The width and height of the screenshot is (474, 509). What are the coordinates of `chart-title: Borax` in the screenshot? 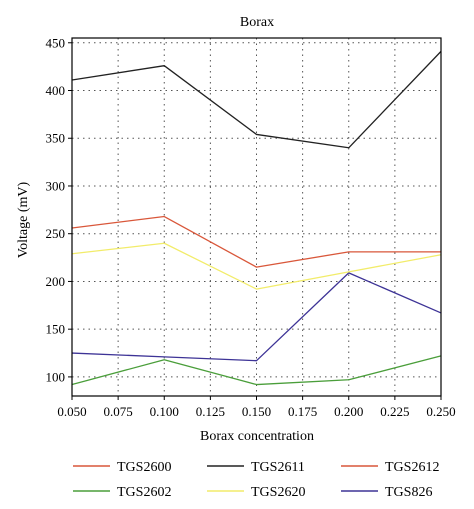 It's located at (257, 22).